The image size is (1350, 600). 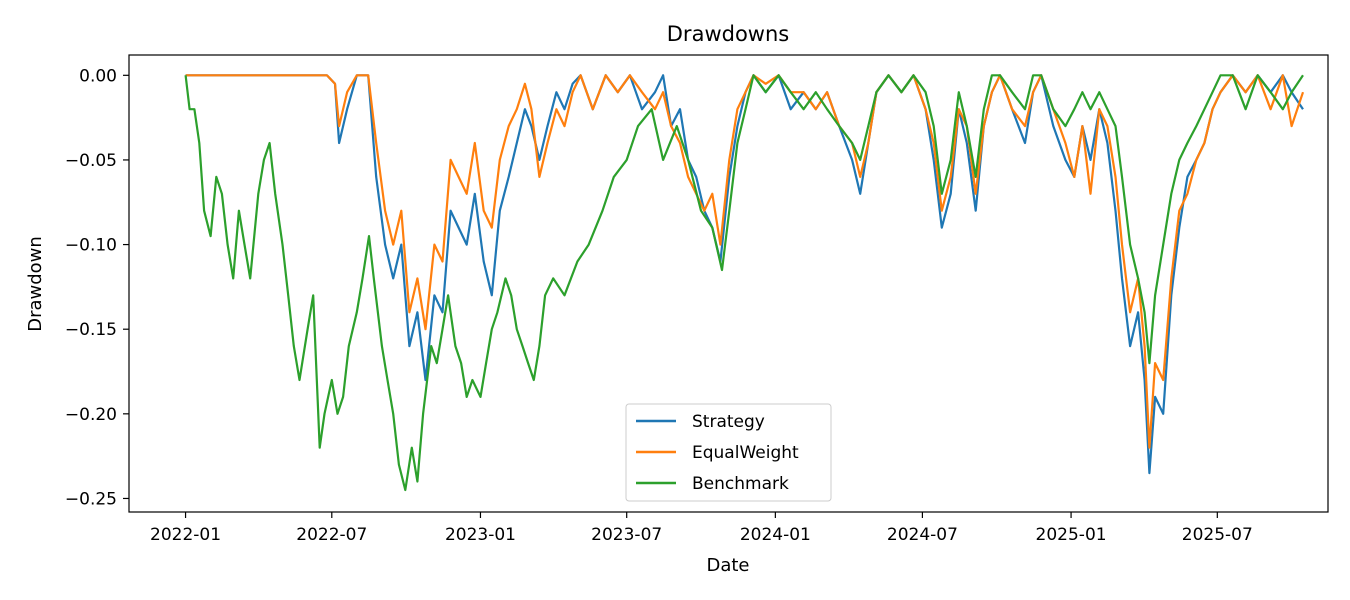 What do you see at coordinates (331, 535) in the screenshot?
I see `x-tick-label: 2022-07` at bounding box center [331, 535].